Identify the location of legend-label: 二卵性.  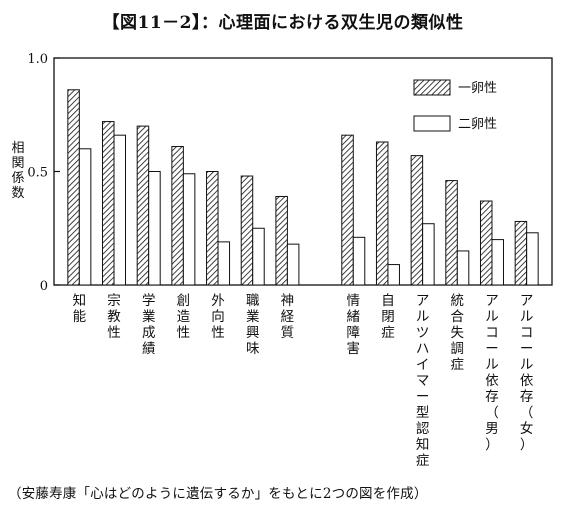
(477, 124).